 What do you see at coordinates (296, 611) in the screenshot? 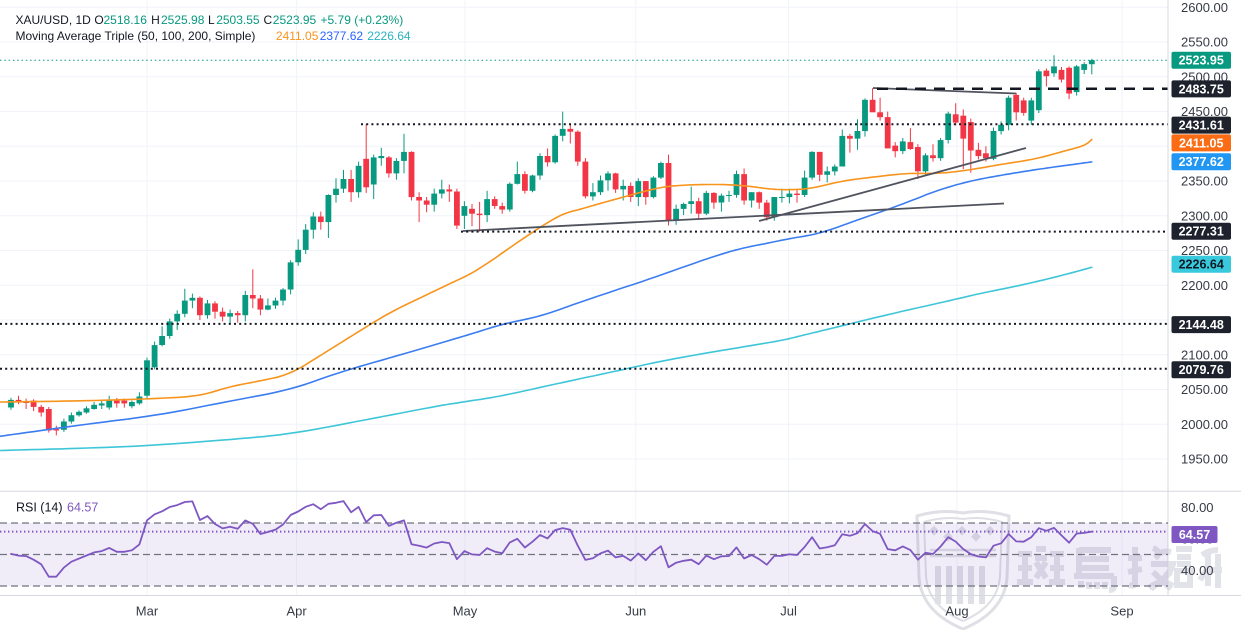
I see `svg-text: Apr` at bounding box center [296, 611].